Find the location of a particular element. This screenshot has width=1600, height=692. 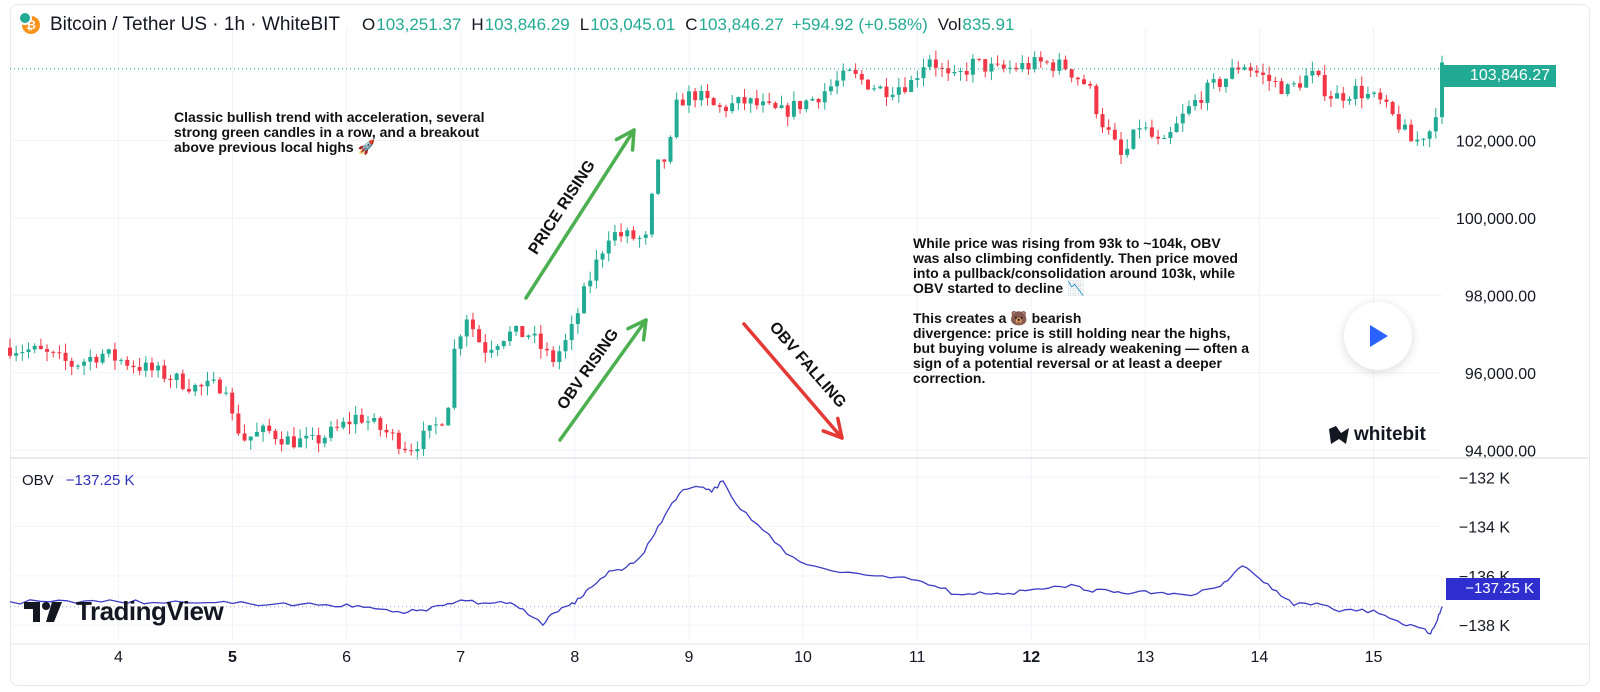

whitebit-icon is located at coordinates (1339, 435).